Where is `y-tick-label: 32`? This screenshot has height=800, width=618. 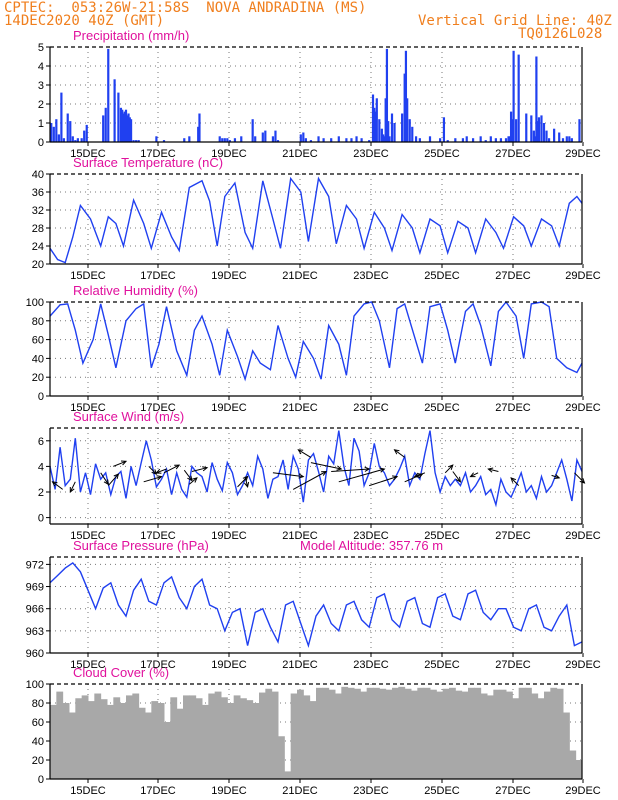 y-tick-label: 32 is located at coordinates (38, 211).